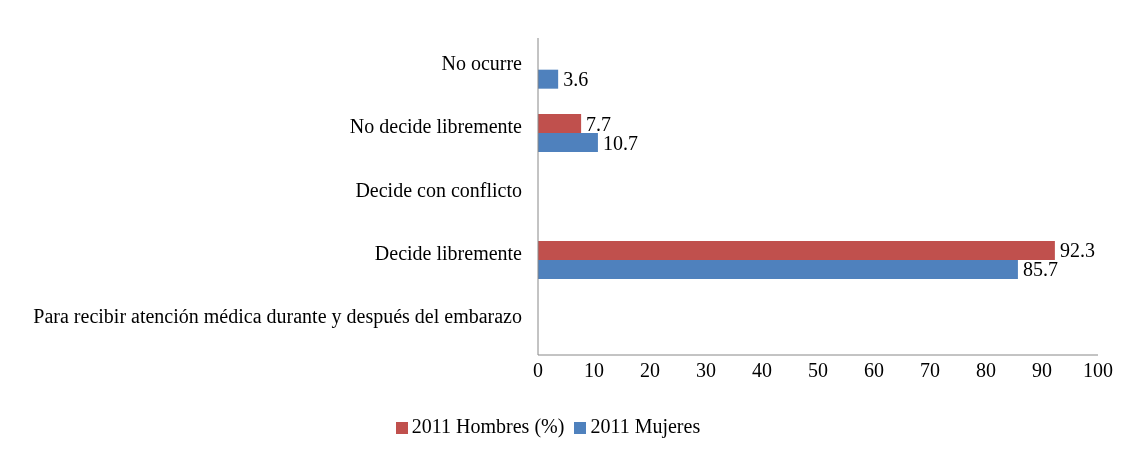 This screenshot has width=1126, height=453. I want to click on y-tick-label: Decide con conflicto, so click(438, 189).